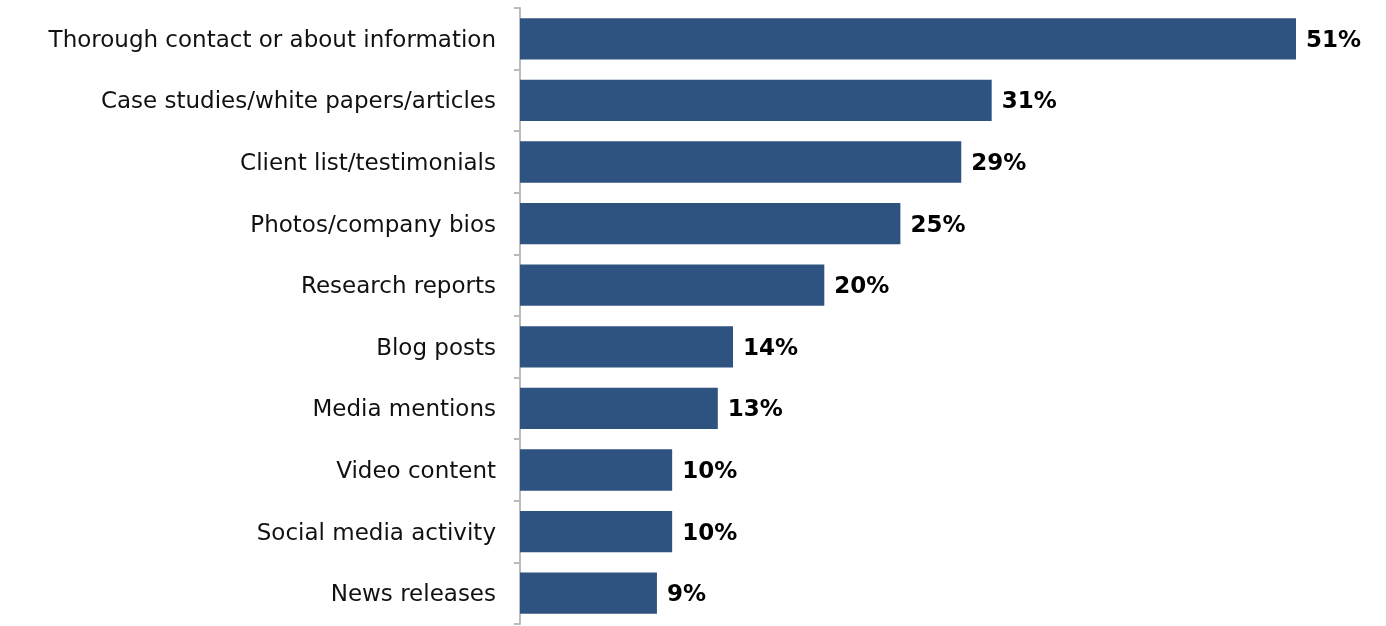 The width and height of the screenshot is (1386, 626). What do you see at coordinates (413, 593) in the screenshot?
I see `y-tick-label: News releases` at bounding box center [413, 593].